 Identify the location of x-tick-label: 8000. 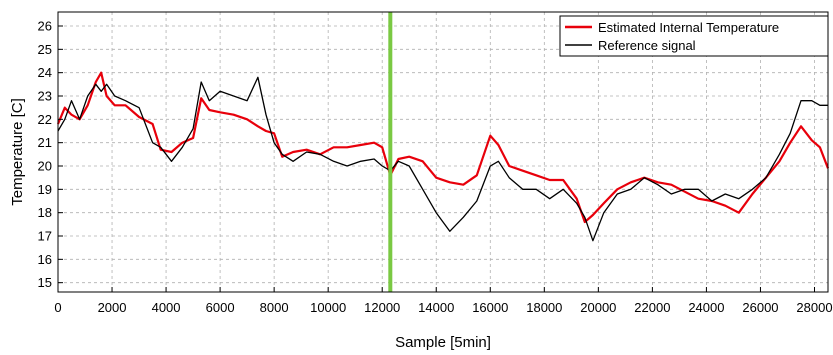
(274, 307).